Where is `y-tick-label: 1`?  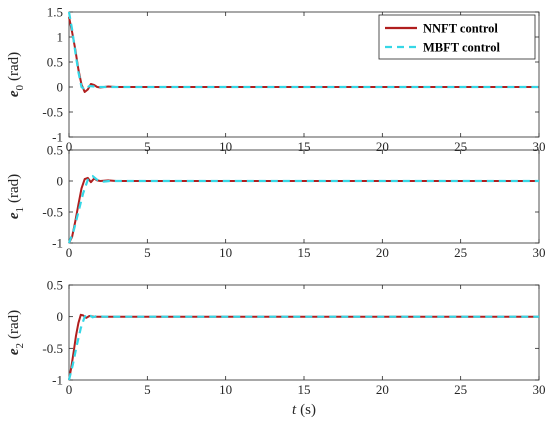 y-tick-label: 1 is located at coordinates (60, 37).